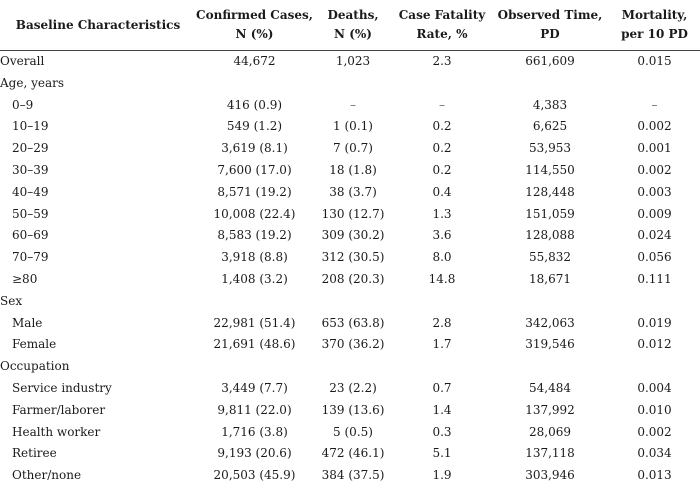 The width and height of the screenshot is (700, 500). What do you see at coordinates (550, 34) in the screenshot?
I see `header-text: PD` at bounding box center [550, 34].